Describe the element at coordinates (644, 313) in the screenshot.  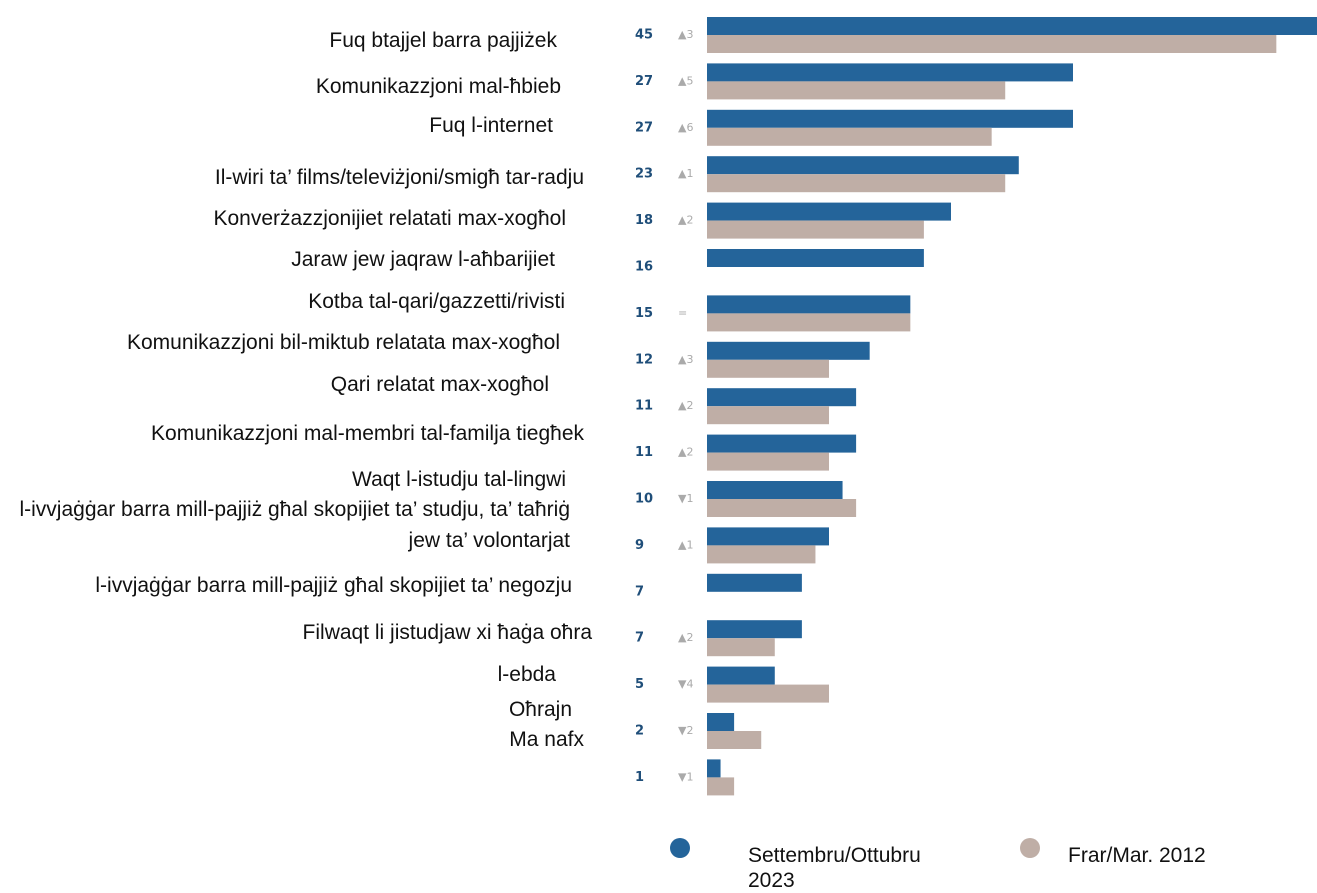
I see `value-label: 15` at that location.